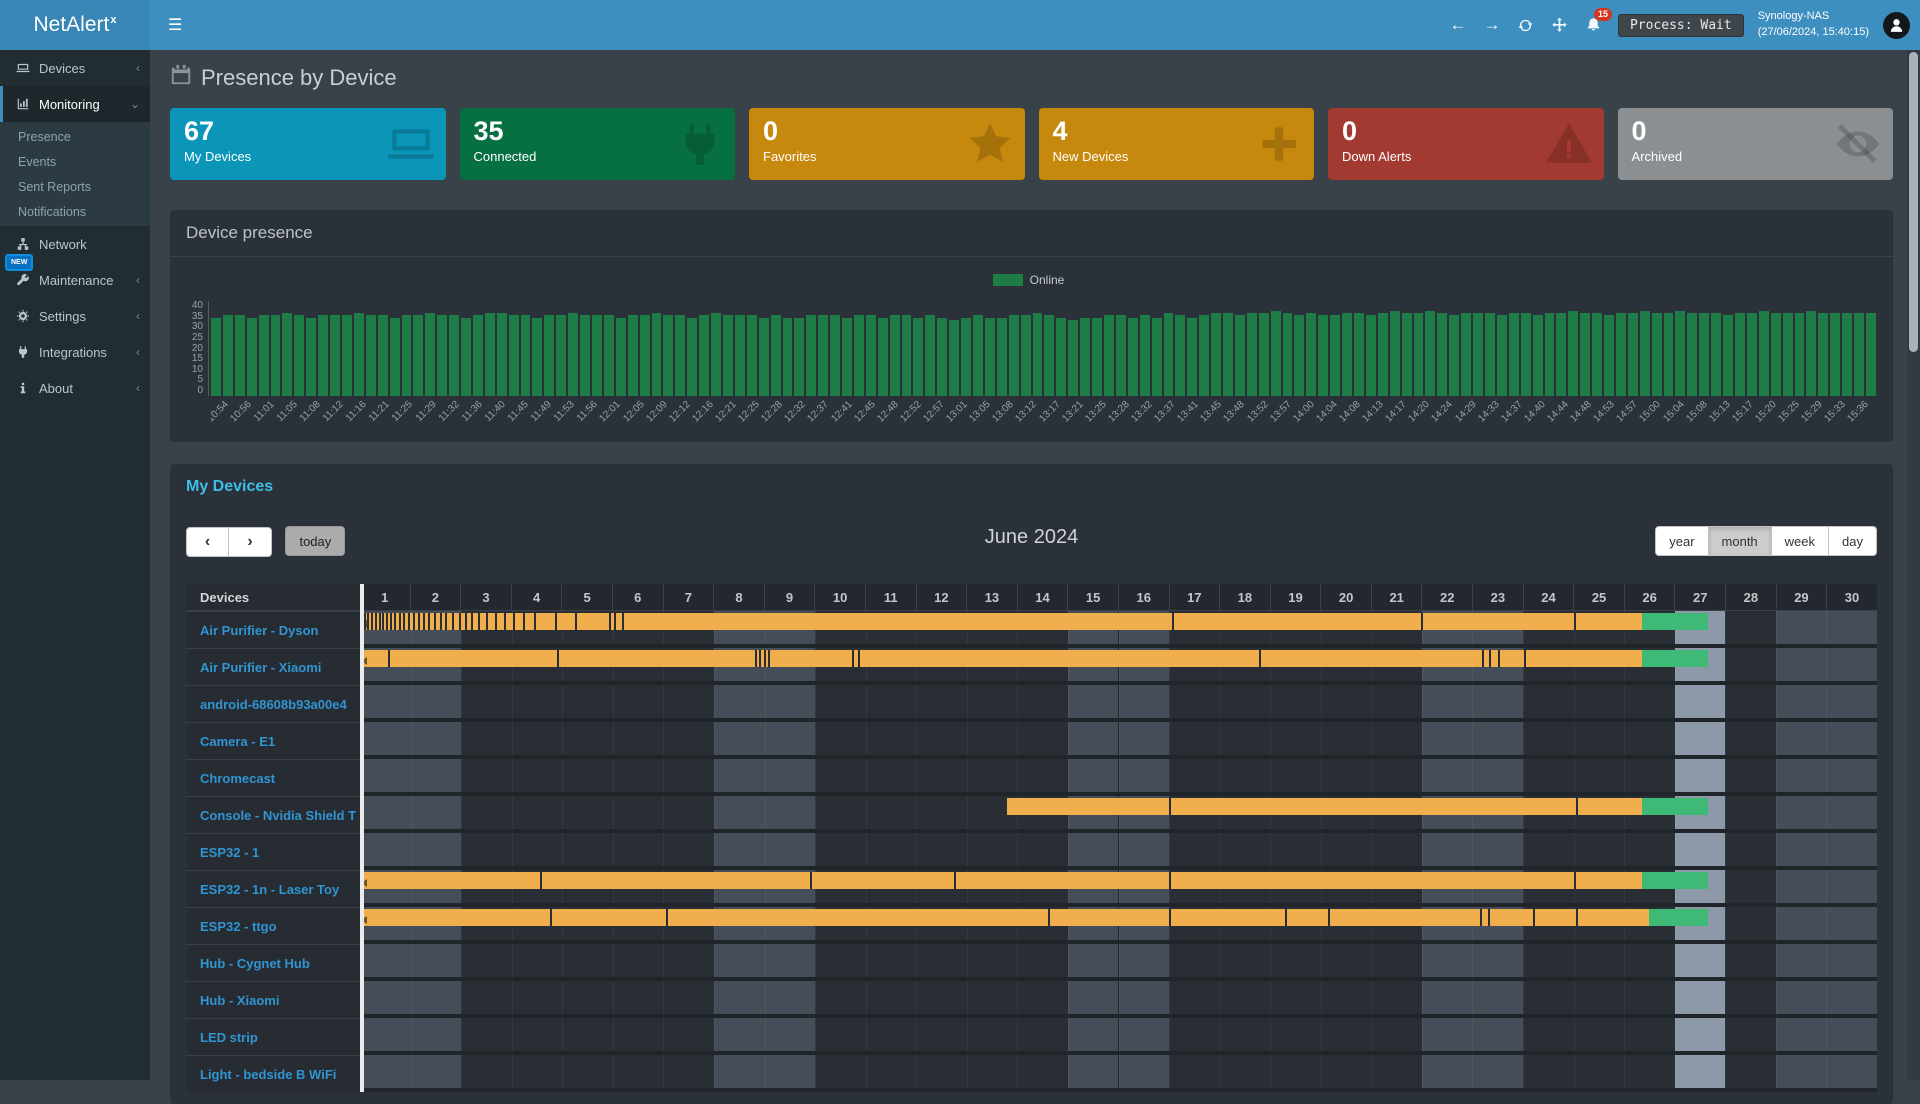 Image resolution: width=1920 pixels, height=1104 pixels. Describe the element at coordinates (1396, 597) in the screenshot. I see `day-header-cell: 21` at that location.